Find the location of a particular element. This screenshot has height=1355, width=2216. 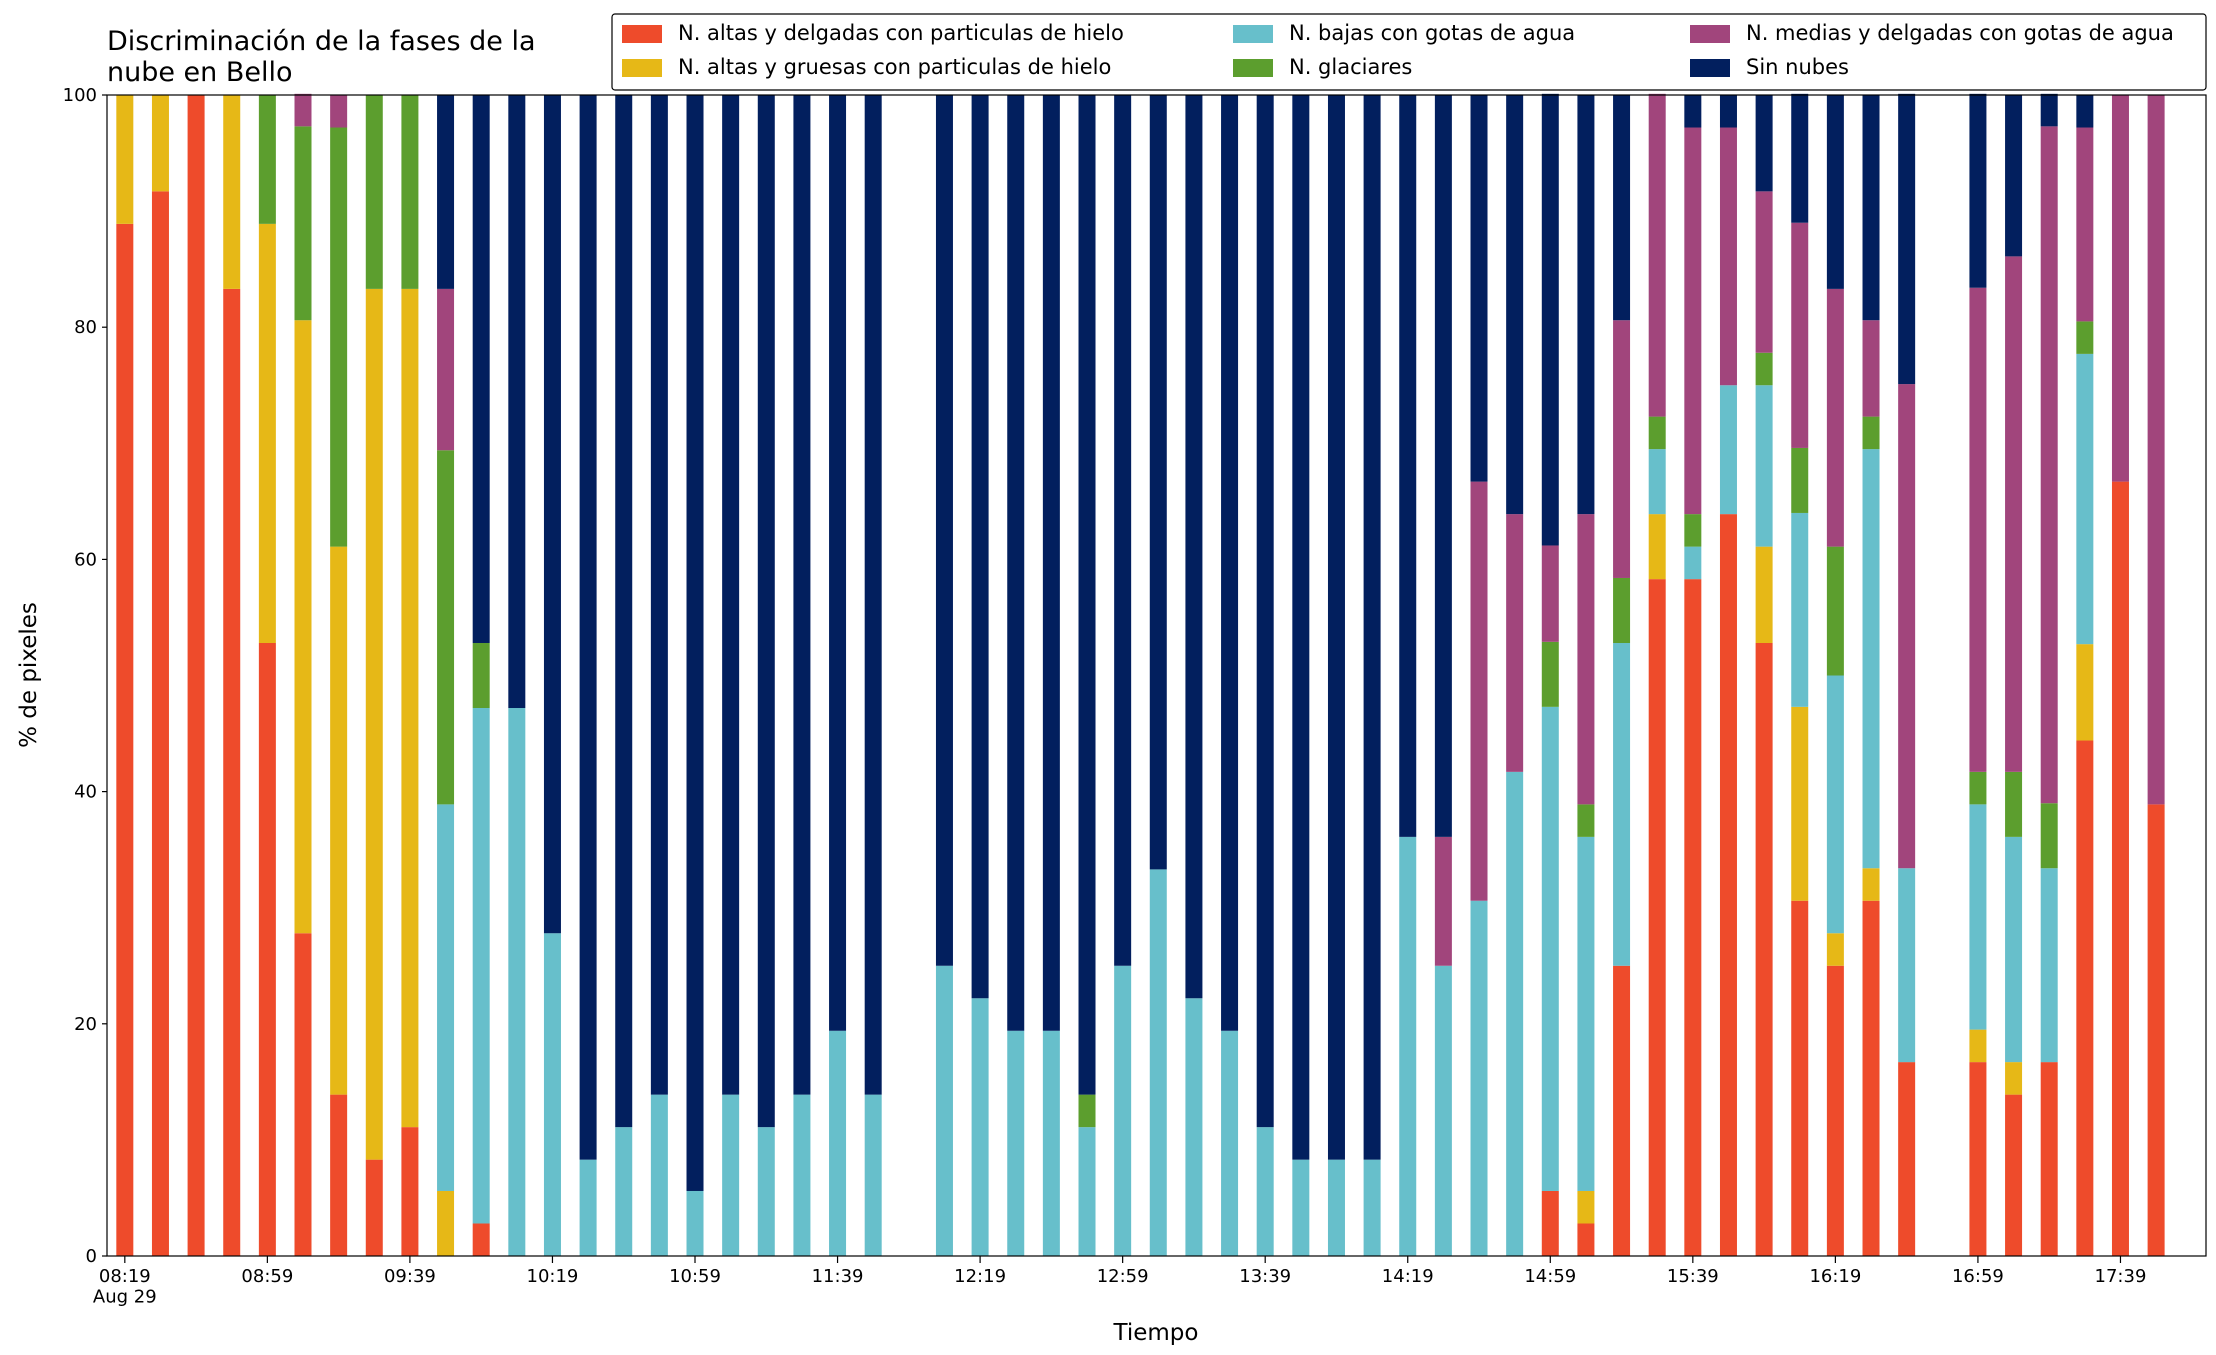

x-tick-label: 15:39 is located at coordinates (1693, 1276).